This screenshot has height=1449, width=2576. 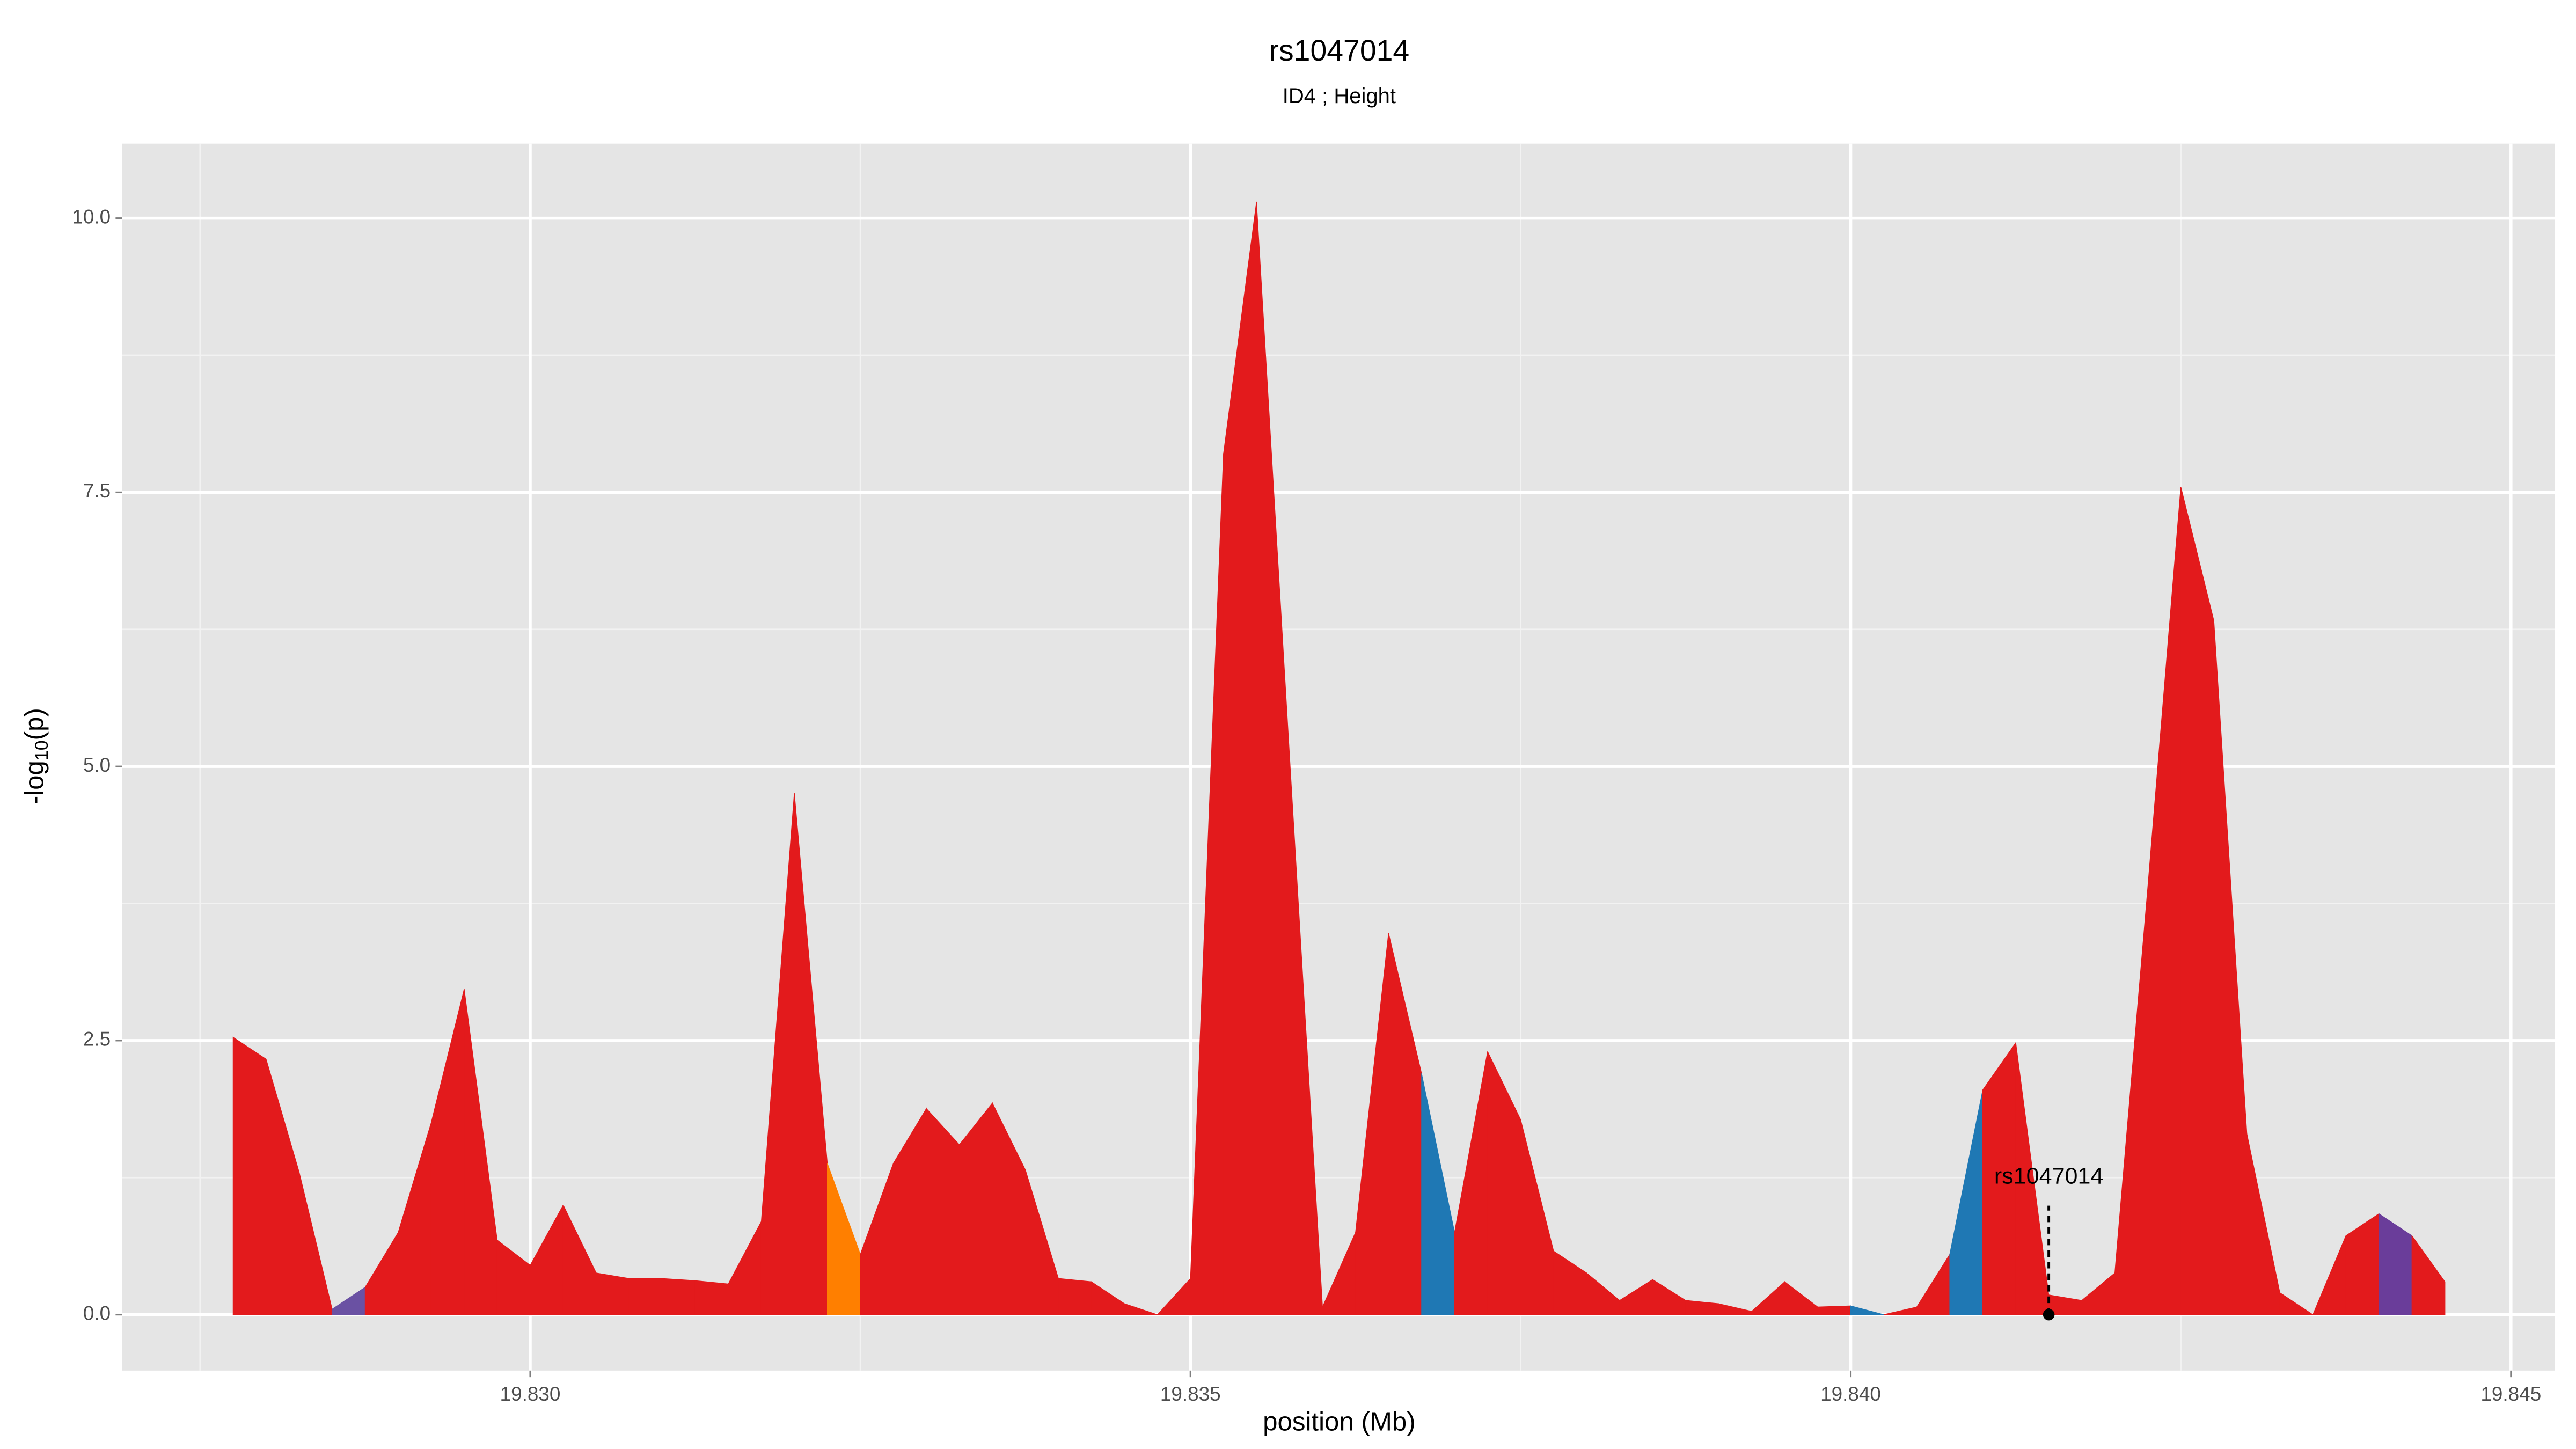 What do you see at coordinates (97, 491) in the screenshot?
I see `y-tick-label: 7.5` at bounding box center [97, 491].